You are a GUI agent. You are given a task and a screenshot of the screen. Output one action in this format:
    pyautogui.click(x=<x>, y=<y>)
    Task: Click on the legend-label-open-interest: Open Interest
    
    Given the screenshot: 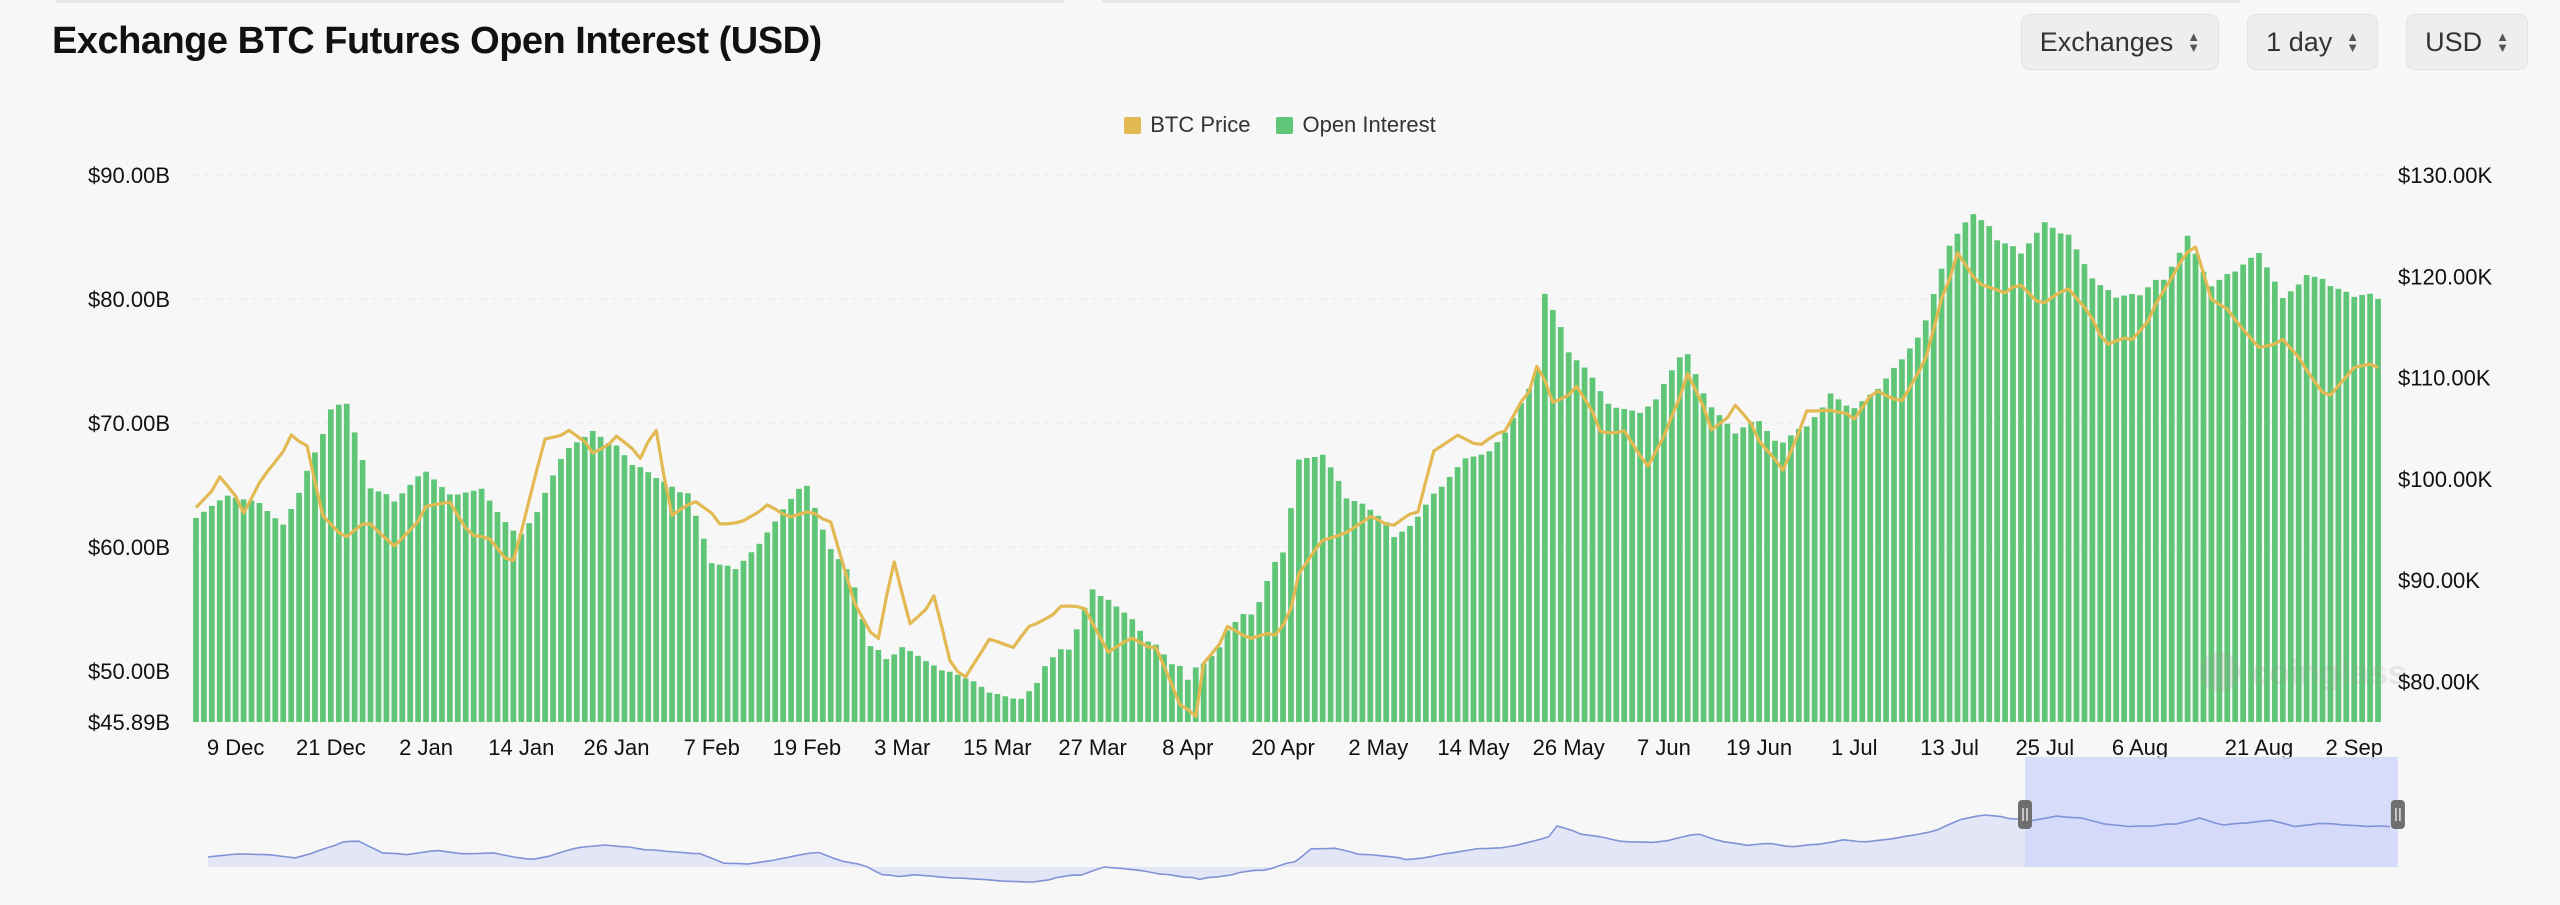 What is the action you would take?
    pyautogui.click(x=1369, y=124)
    